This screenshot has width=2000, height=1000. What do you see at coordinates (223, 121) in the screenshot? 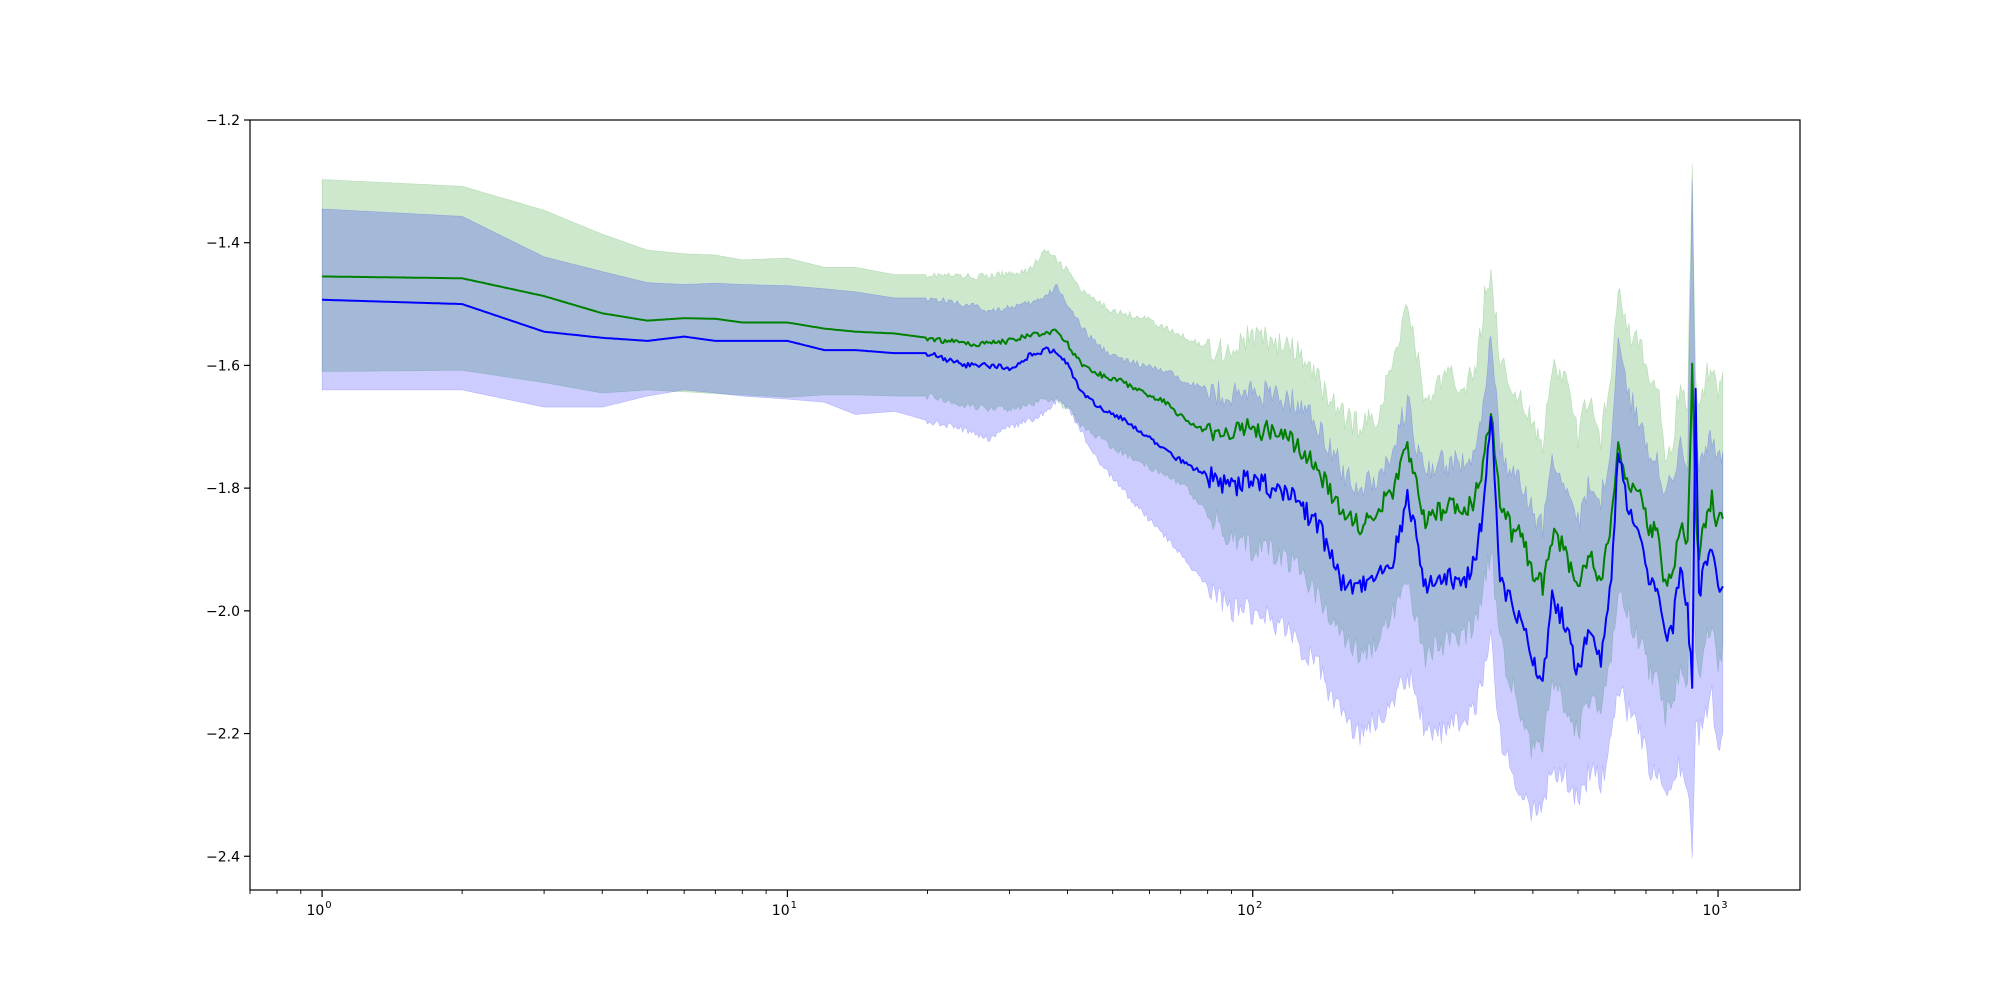
I see `y-tick-label: −1.2` at bounding box center [223, 121].